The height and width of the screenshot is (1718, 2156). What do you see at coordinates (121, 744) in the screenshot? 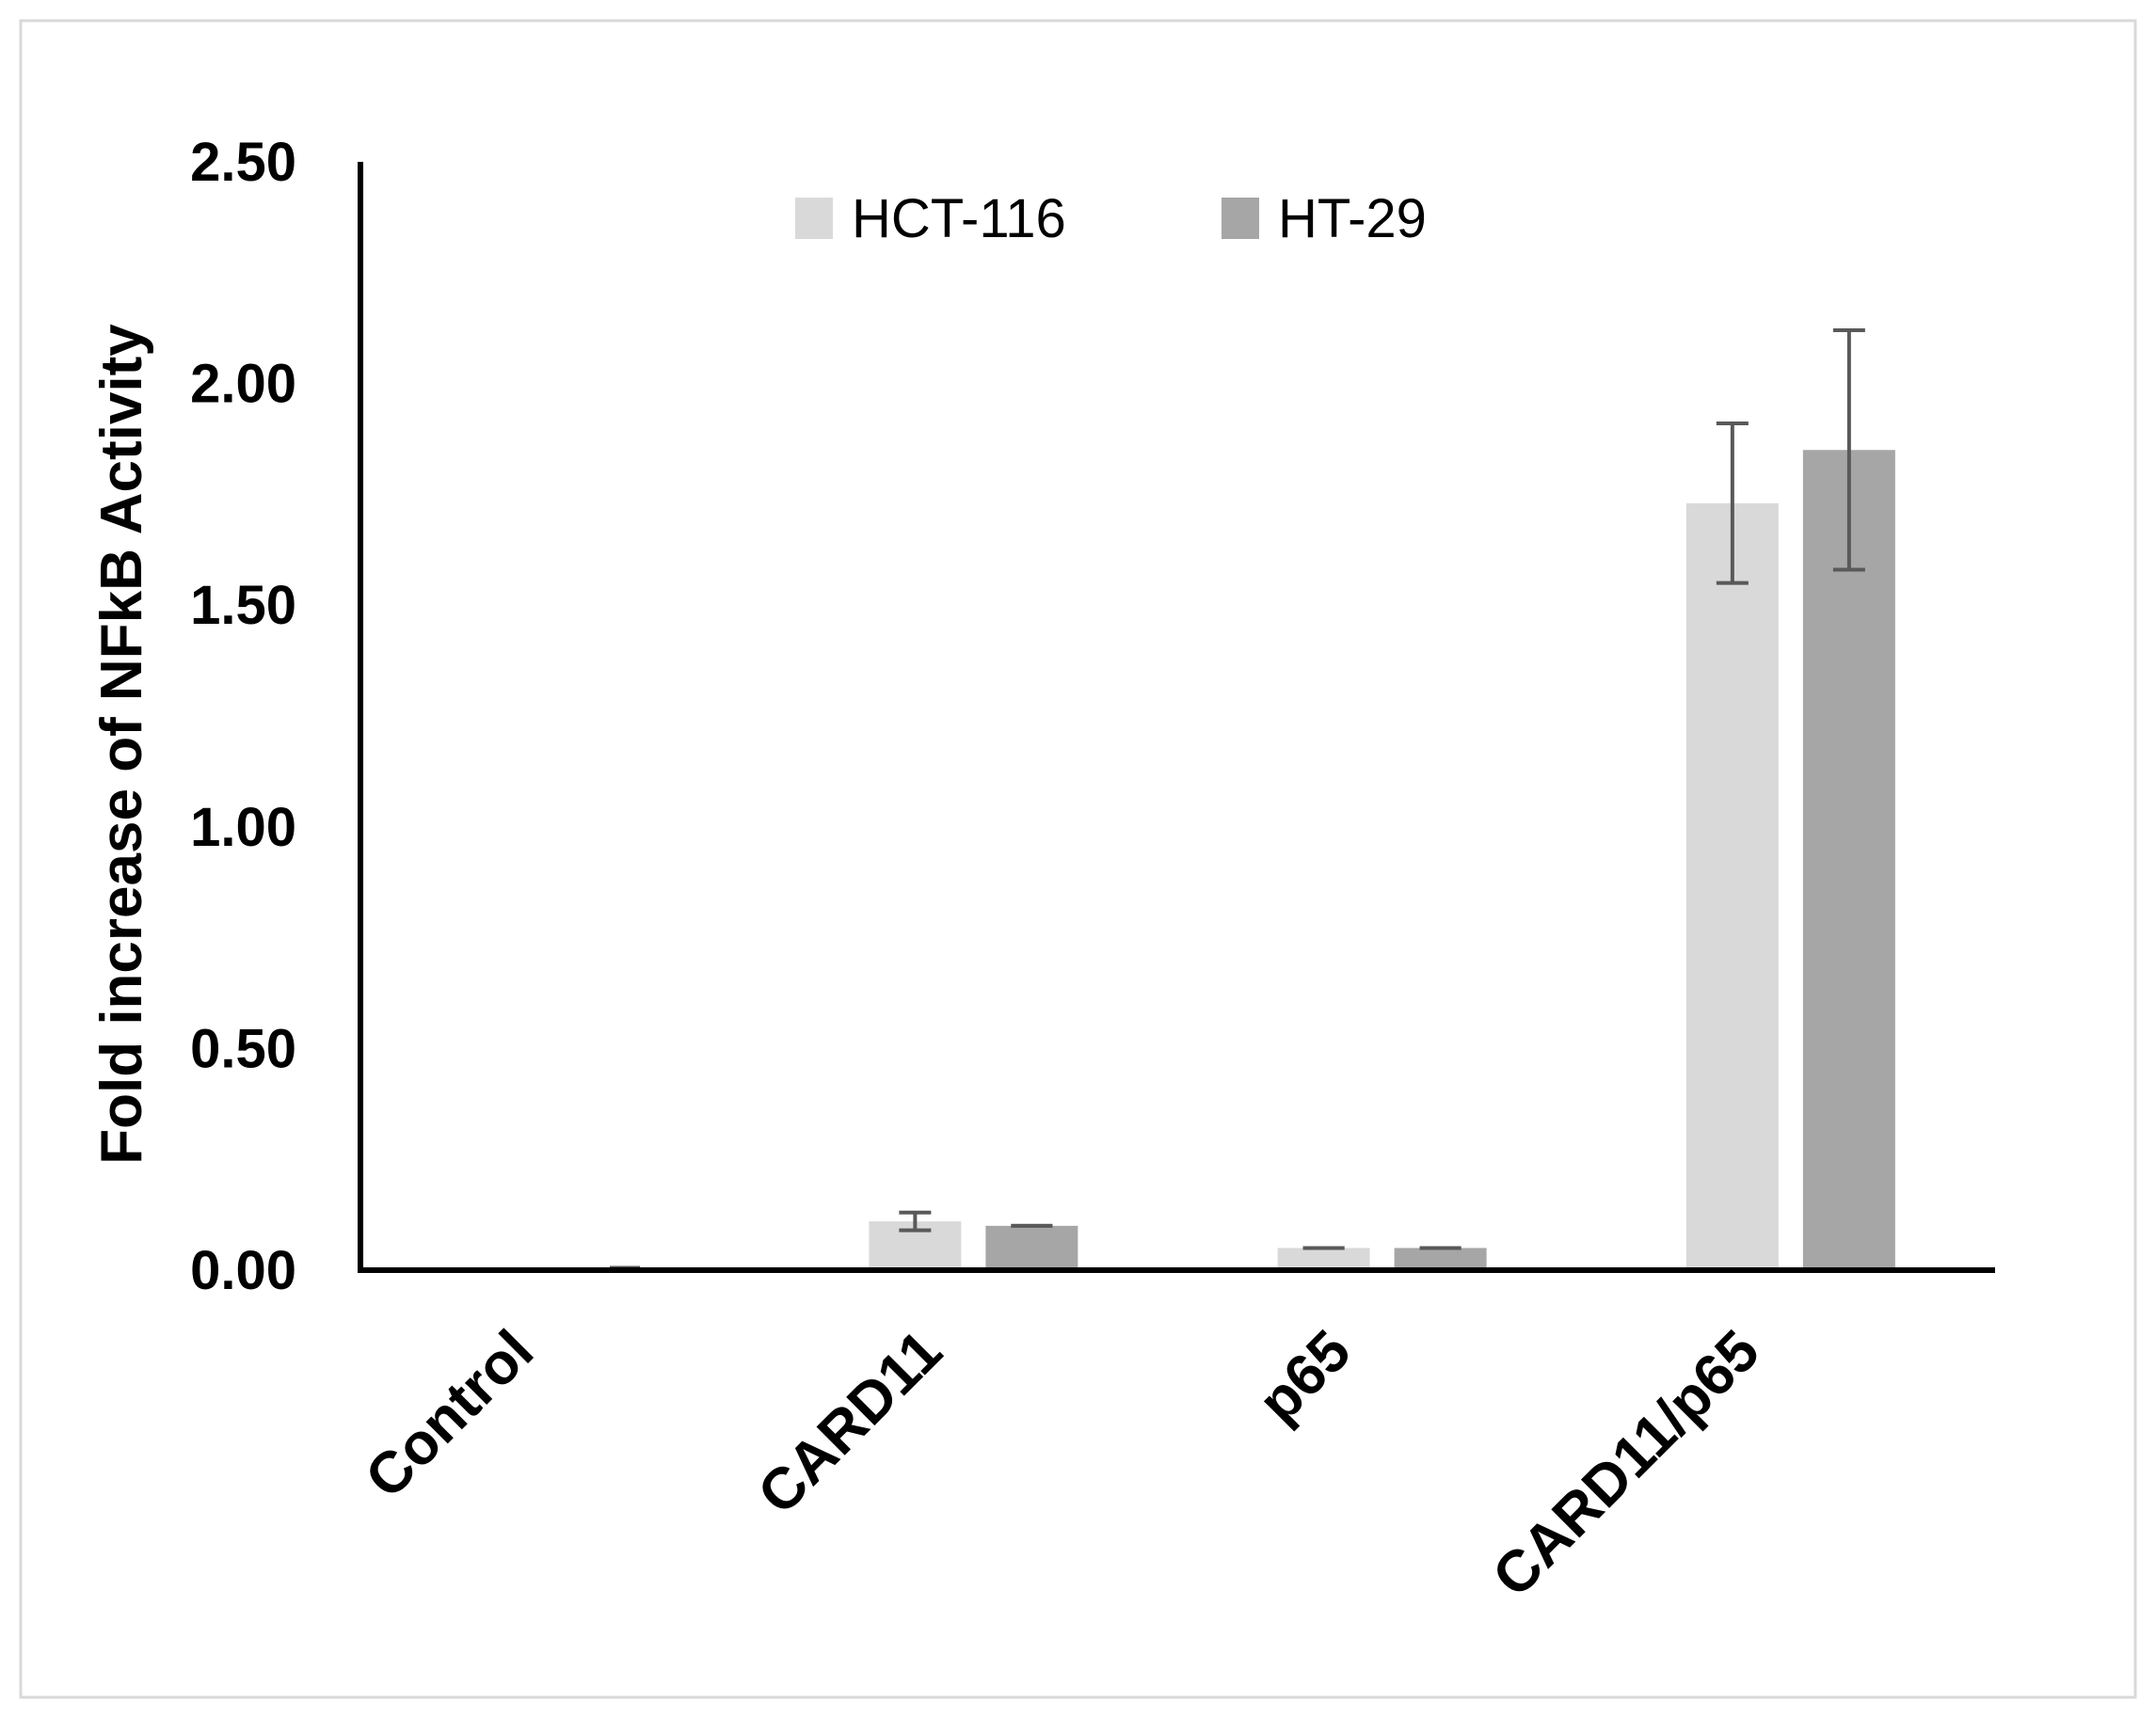
I see `y-axis-title: Fold increase of NFkB Activity` at bounding box center [121, 744].